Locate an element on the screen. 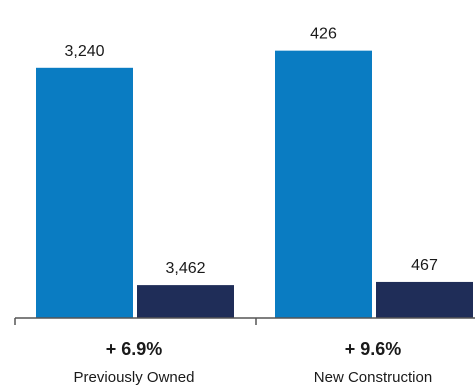 This screenshot has width=475, height=387. category-label-new-construction: New Construction is located at coordinates (373, 377).